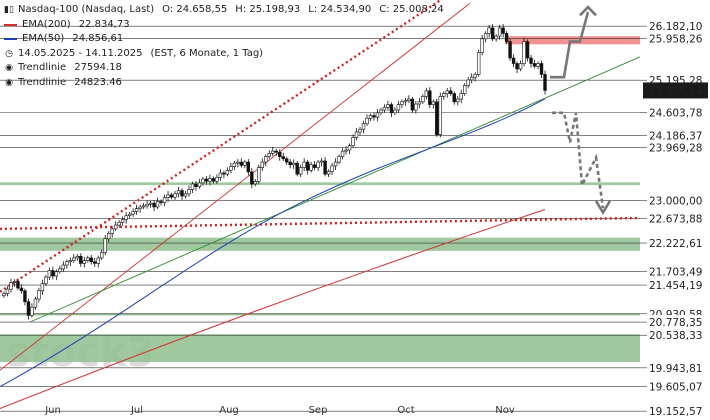 The width and height of the screenshot is (710, 420). I want to click on ema200-label: EMA(200), so click(46, 24).